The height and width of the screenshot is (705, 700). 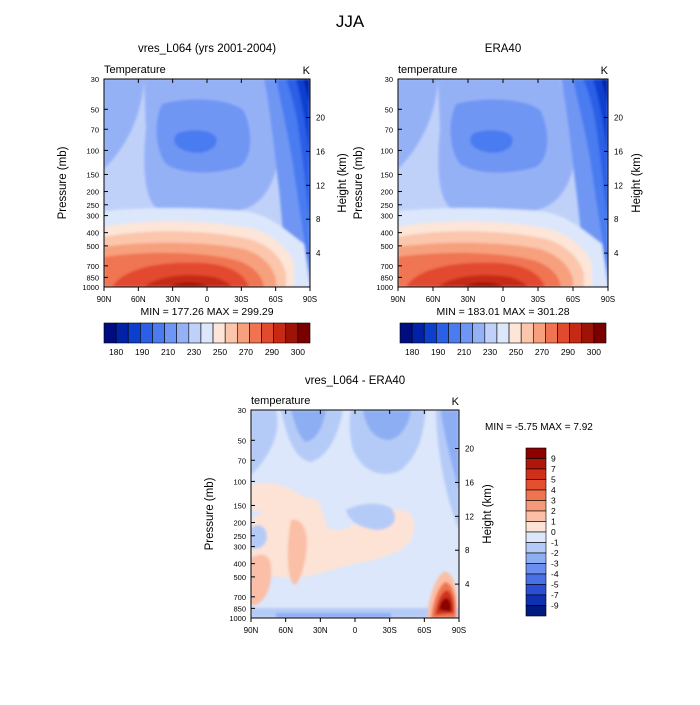 I want to click on colorbar-label: -4, so click(x=555, y=574).